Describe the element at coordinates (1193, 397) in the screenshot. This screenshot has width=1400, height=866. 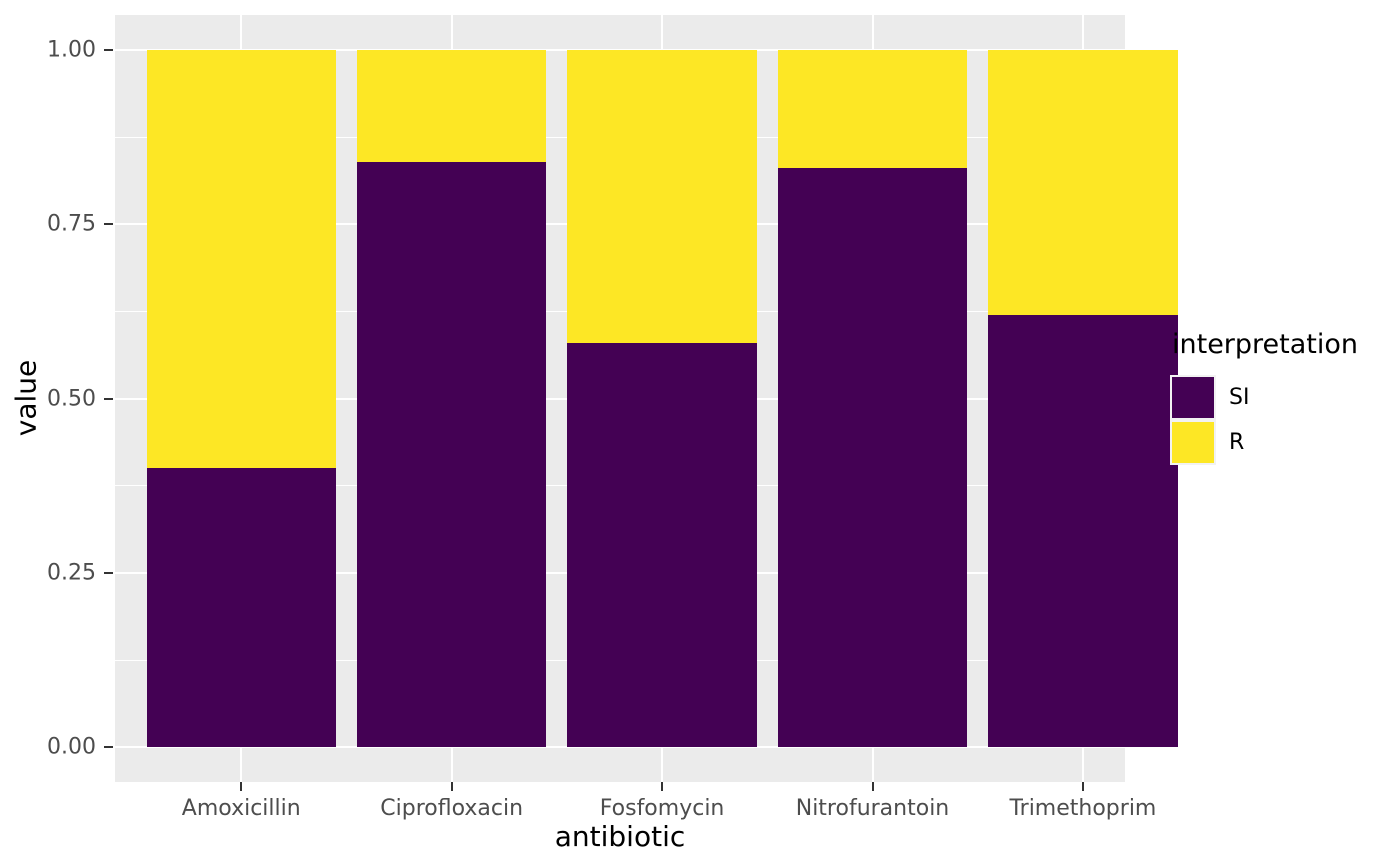
I see `legend-swatch-si` at that location.